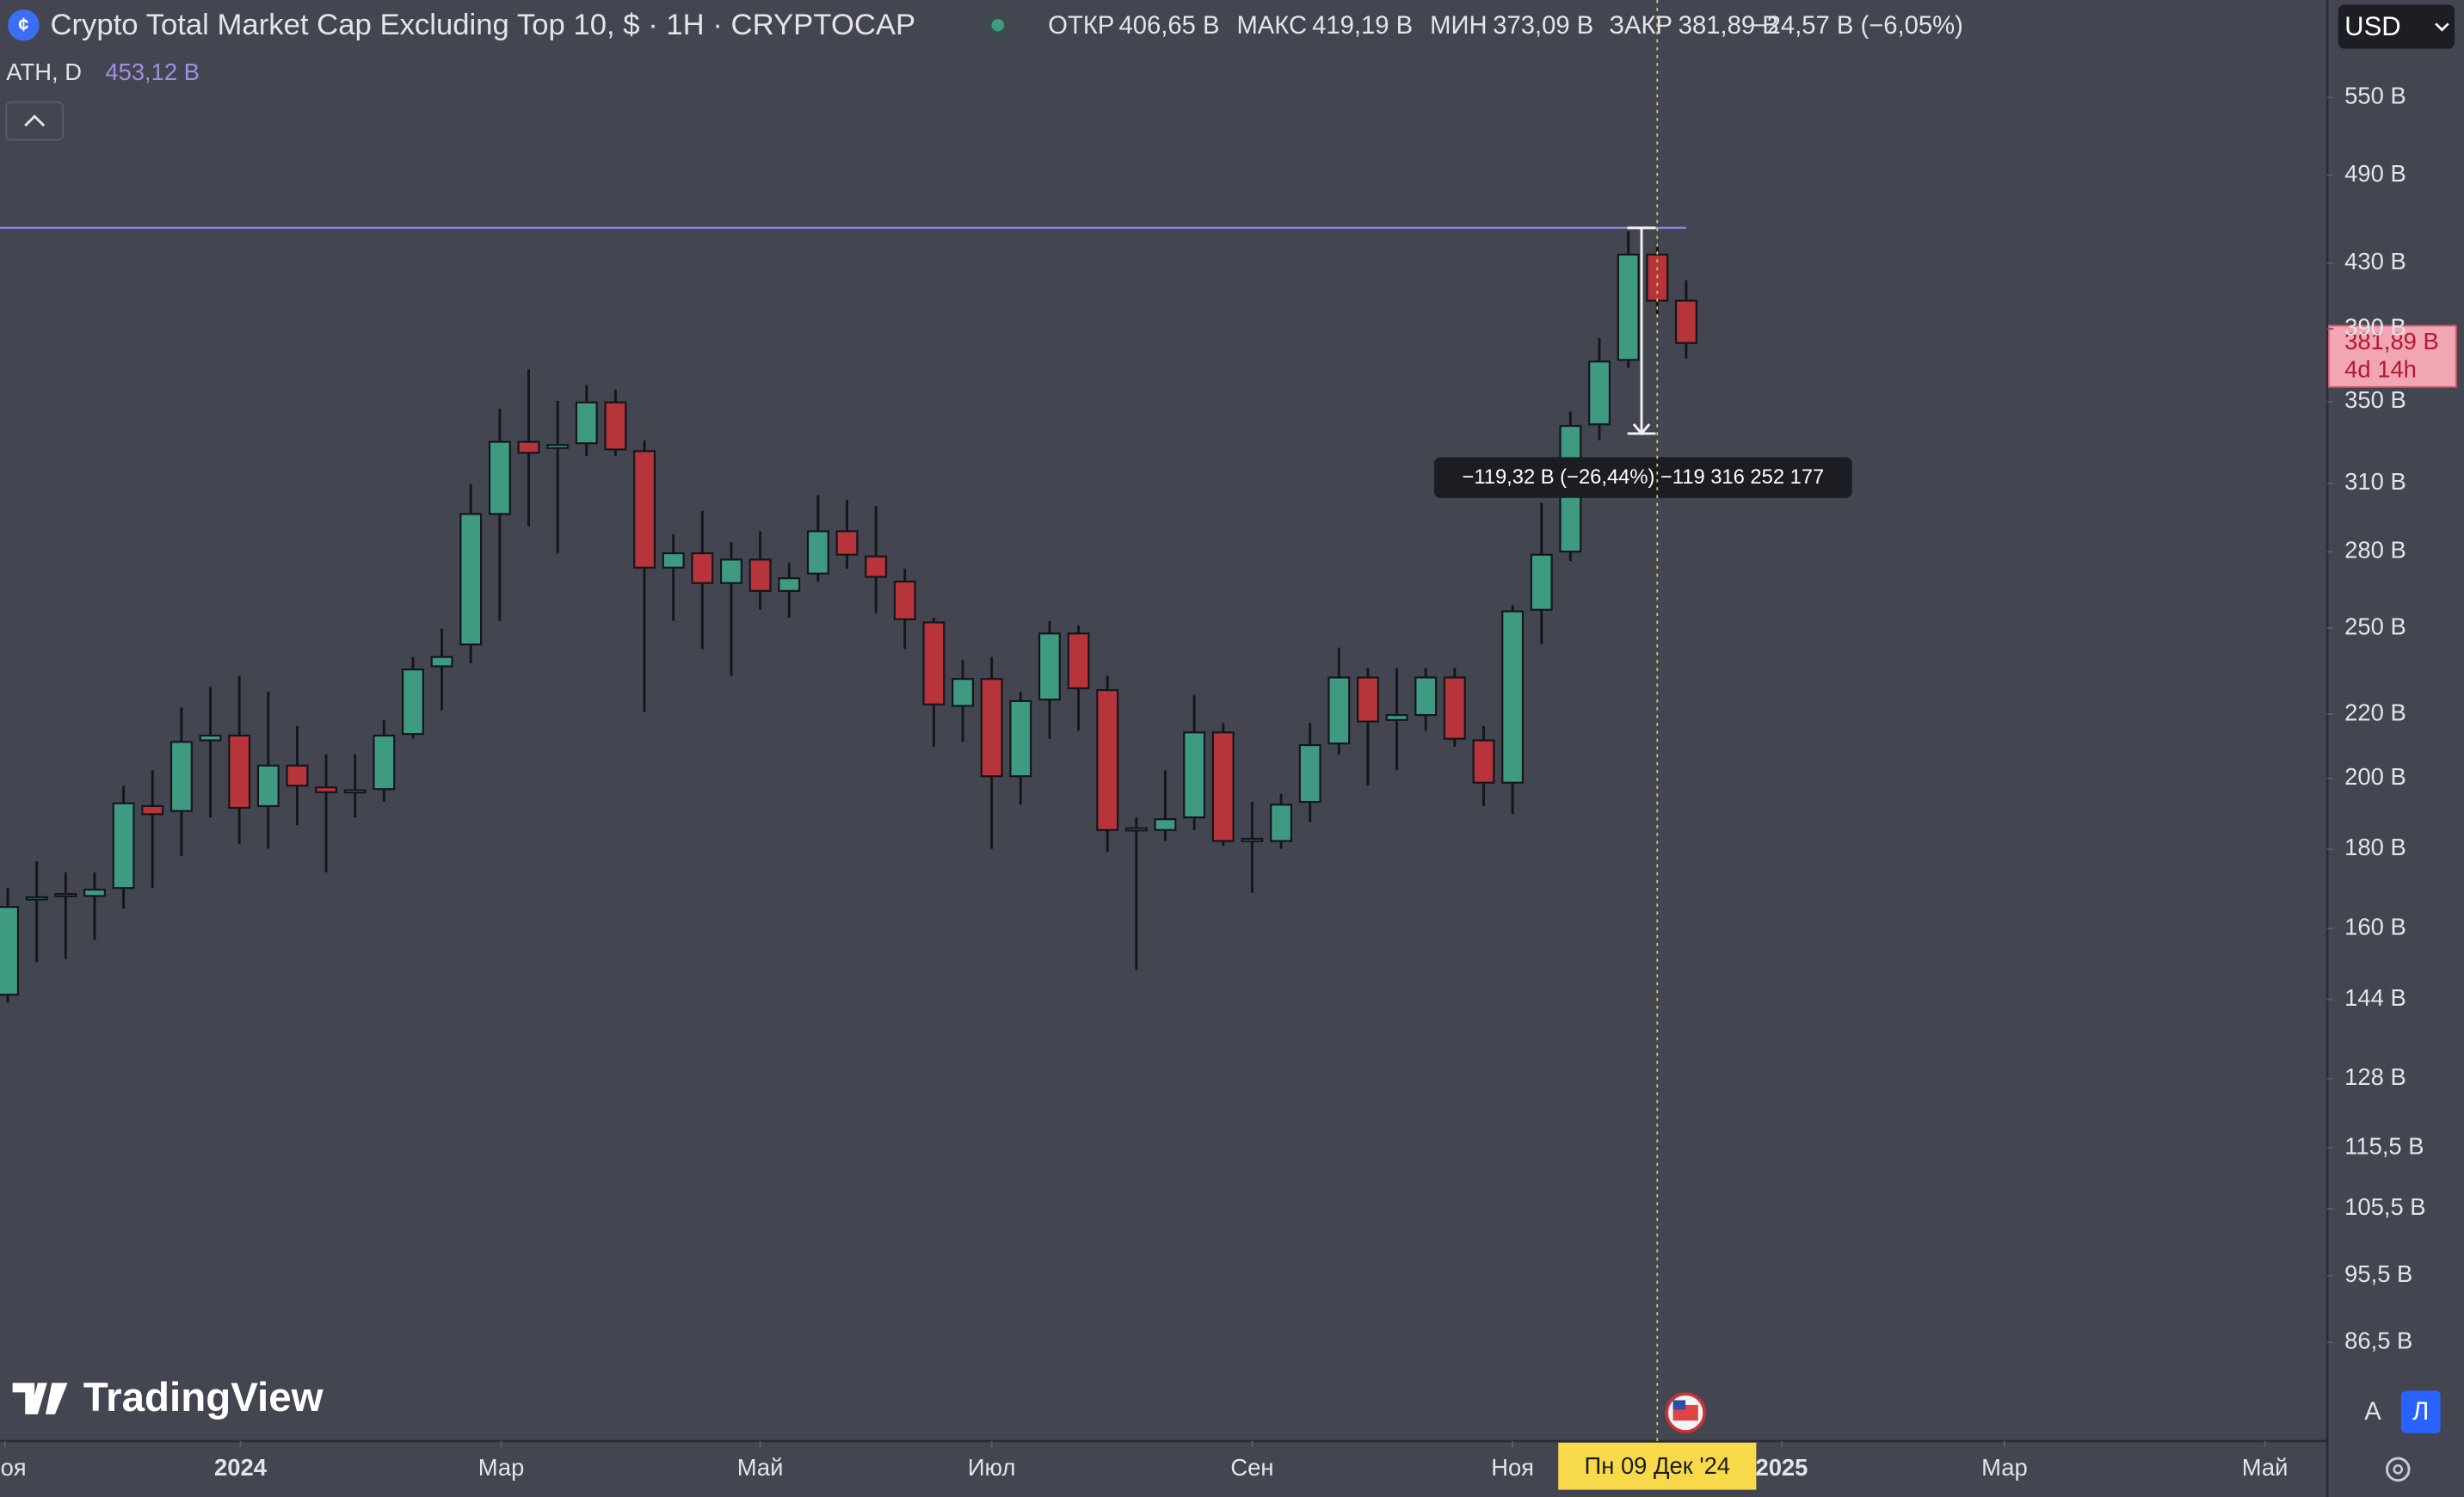 This screenshot has height=1497, width=2464. Describe the element at coordinates (2375, 1076) in the screenshot. I see `y-tick-label: 128 B` at that location.